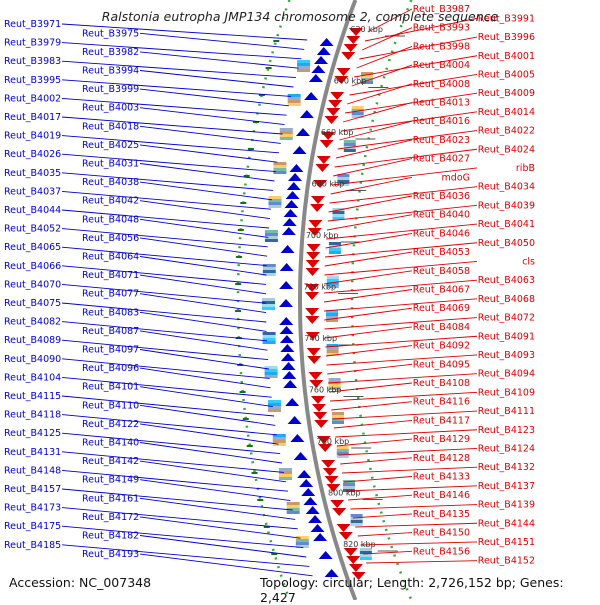 The width and height of the screenshot is (600, 605). What do you see at coordinates (110, 89) in the screenshot?
I see `left-gene-label: Reut_B3999` at bounding box center [110, 89].